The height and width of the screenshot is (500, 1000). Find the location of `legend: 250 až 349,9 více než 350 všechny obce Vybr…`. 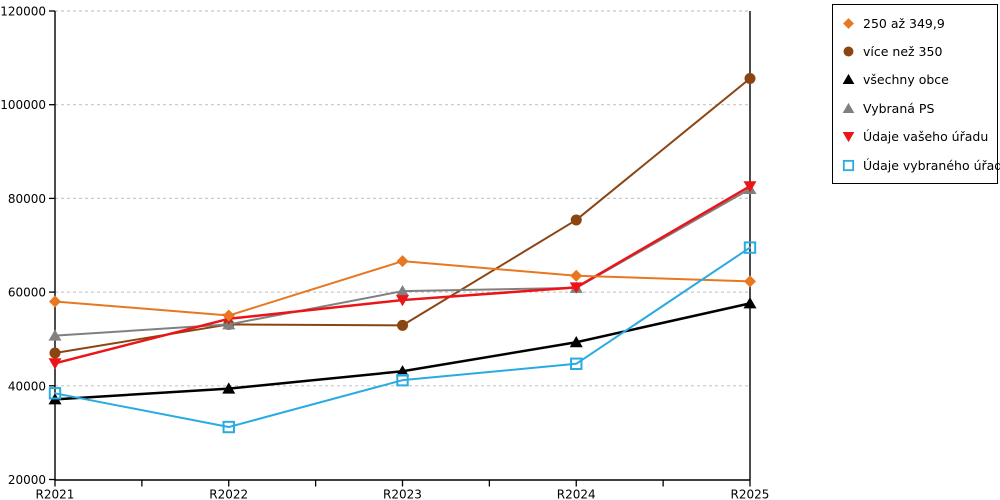

legend: 250 až 349,9 více než 350 všechny obce Vybr… is located at coordinates (916, 94).